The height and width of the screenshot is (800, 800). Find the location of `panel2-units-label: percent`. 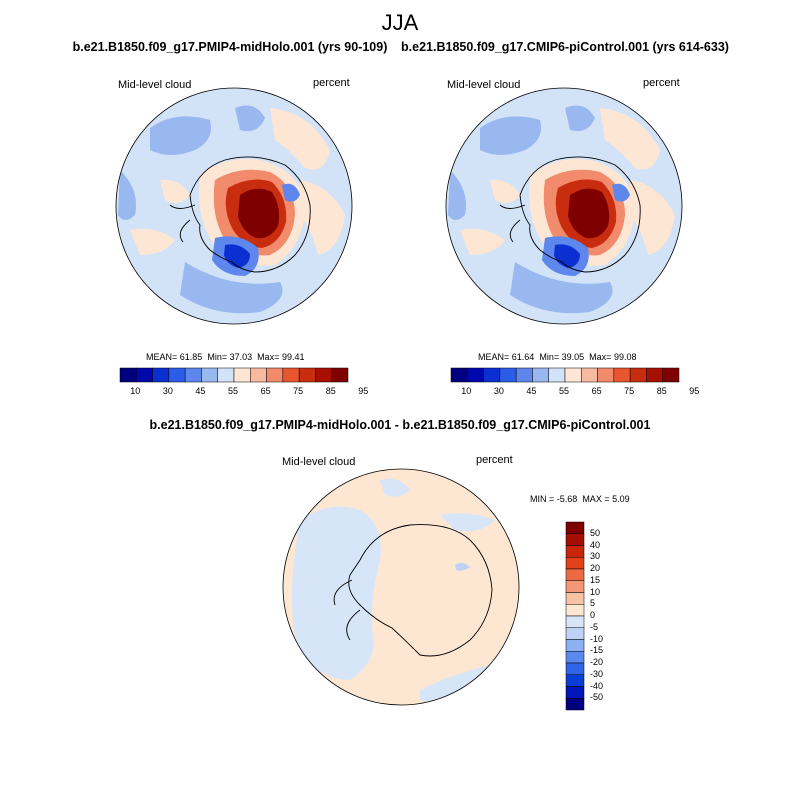

panel2-units-label: percent is located at coordinates (661, 83).